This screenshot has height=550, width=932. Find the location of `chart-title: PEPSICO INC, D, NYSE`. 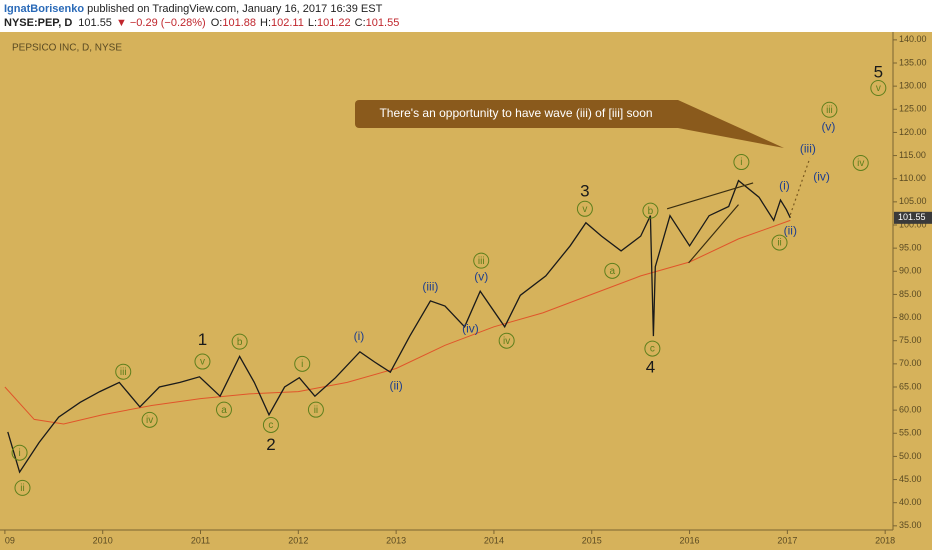

chart-title: PEPSICO INC, D, NYSE is located at coordinates (67, 48).